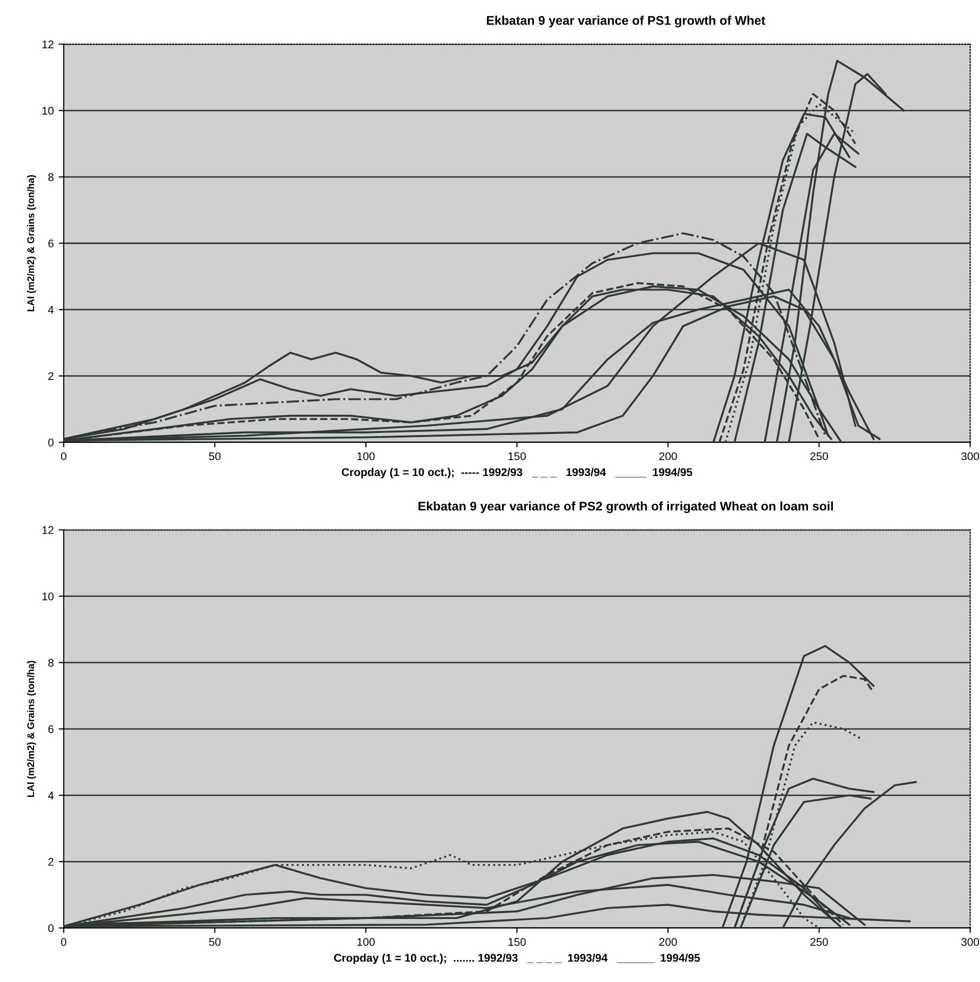 The width and height of the screenshot is (980, 982). What do you see at coordinates (626, 22) in the screenshot?
I see `chart-title: Ekbatan 9 year variance of PS1 growth of Whet` at bounding box center [626, 22].